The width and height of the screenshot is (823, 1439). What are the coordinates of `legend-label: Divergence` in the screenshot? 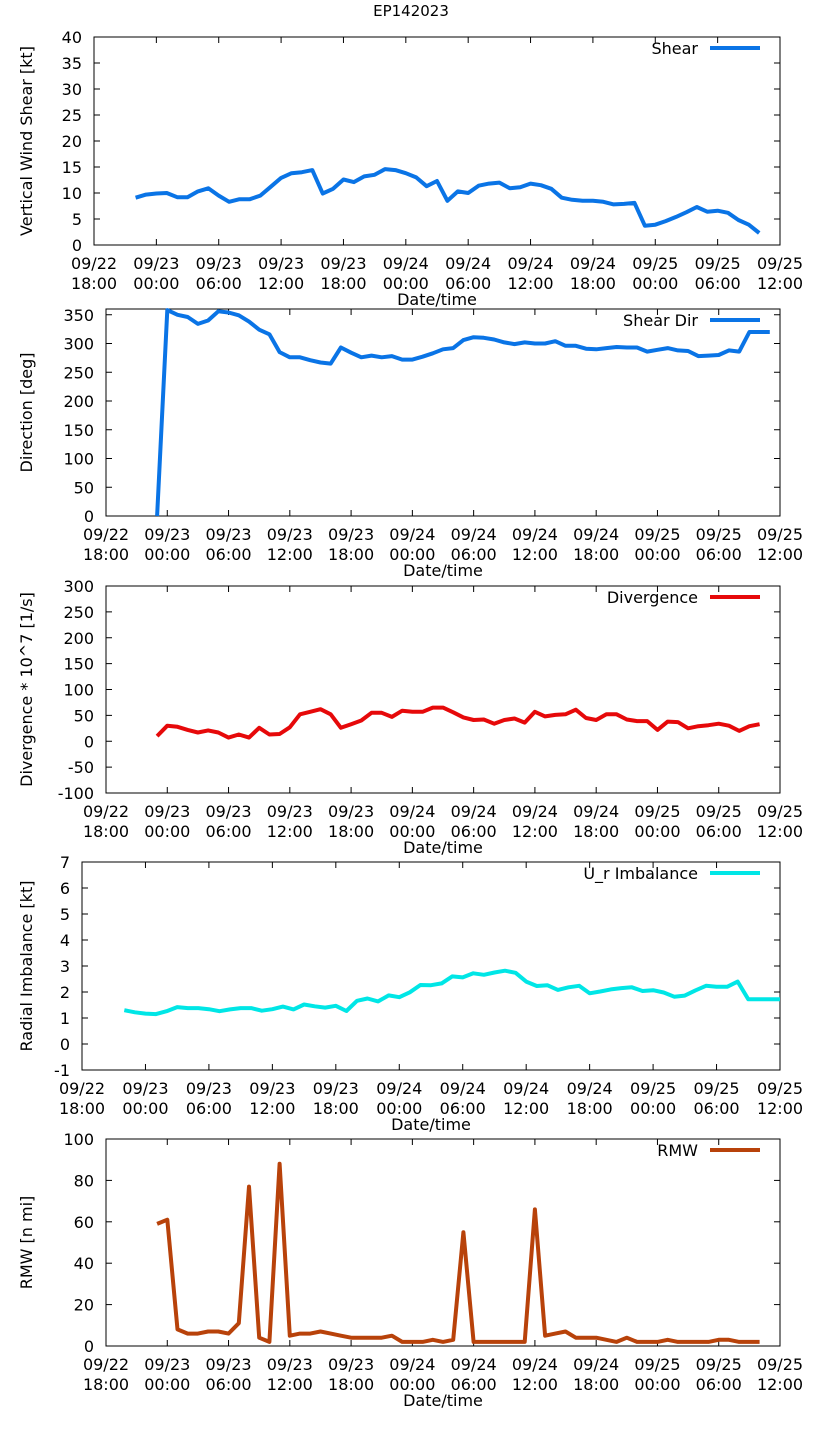 It's located at (652, 597).